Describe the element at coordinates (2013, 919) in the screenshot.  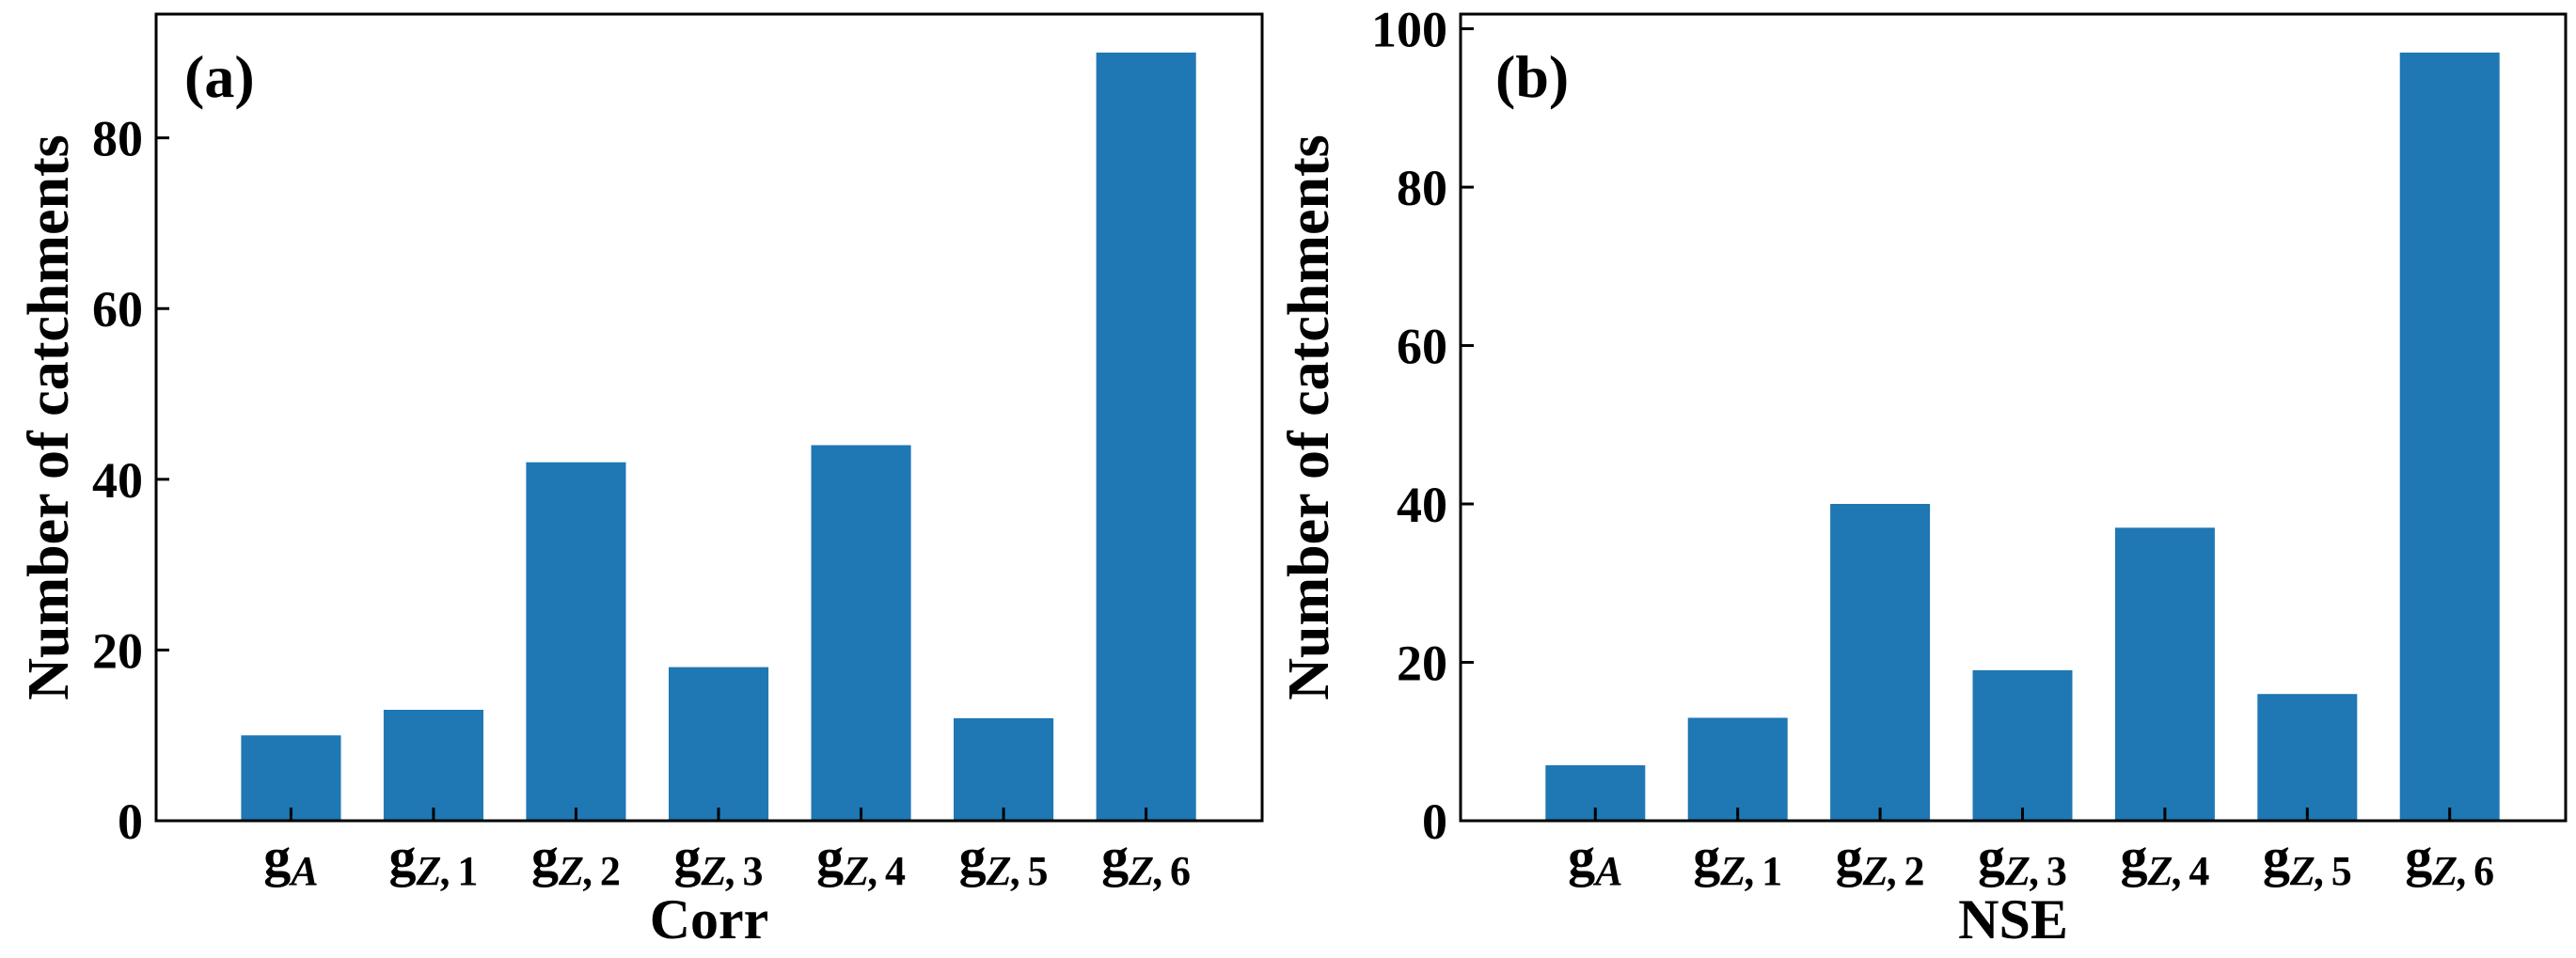
I see `x-axis-label: NSE` at that location.